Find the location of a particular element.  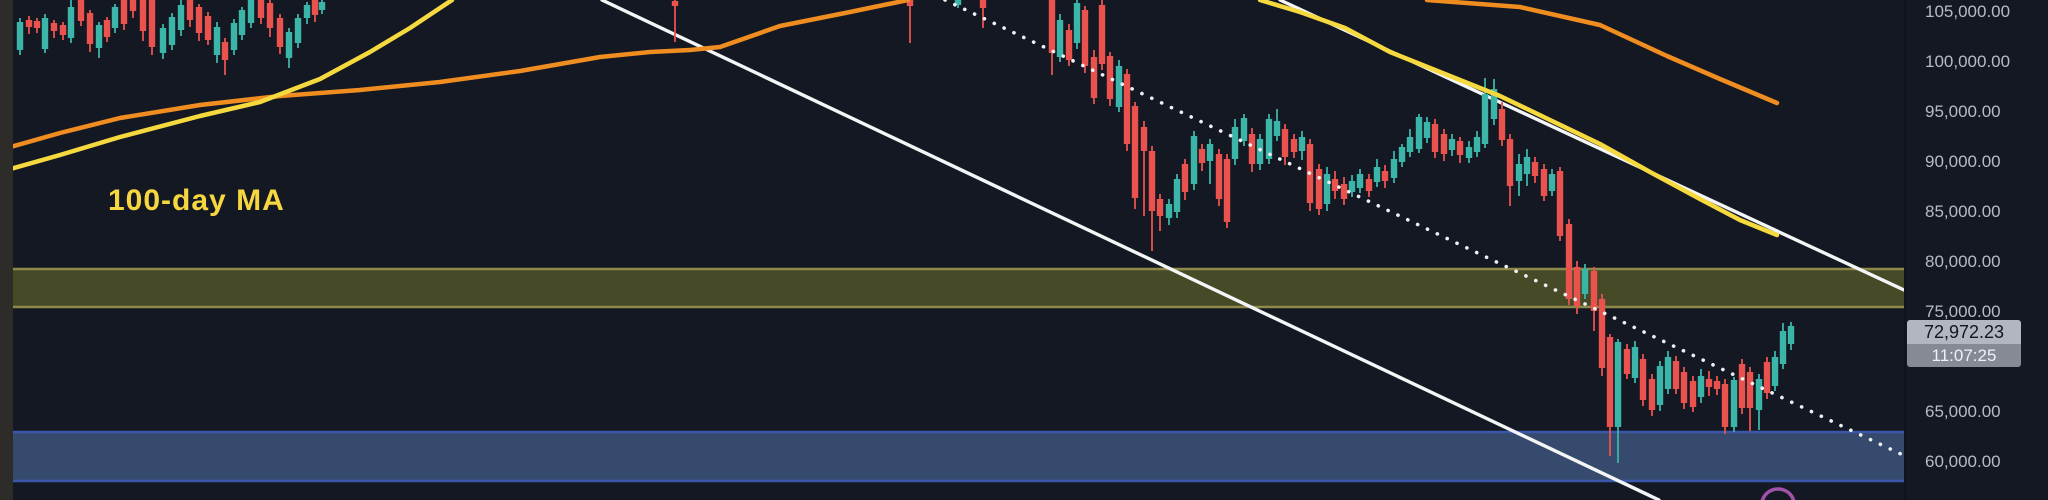

last-price-badge: 72,972.23 11:07:25 is located at coordinates (1964, 343).